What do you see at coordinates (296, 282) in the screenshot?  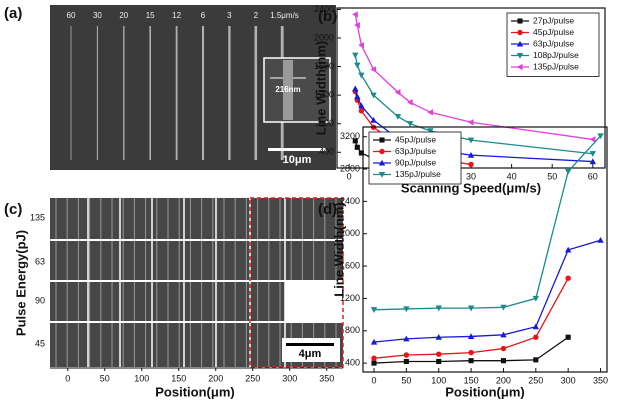 I see `highlight-box` at bounding box center [296, 282].